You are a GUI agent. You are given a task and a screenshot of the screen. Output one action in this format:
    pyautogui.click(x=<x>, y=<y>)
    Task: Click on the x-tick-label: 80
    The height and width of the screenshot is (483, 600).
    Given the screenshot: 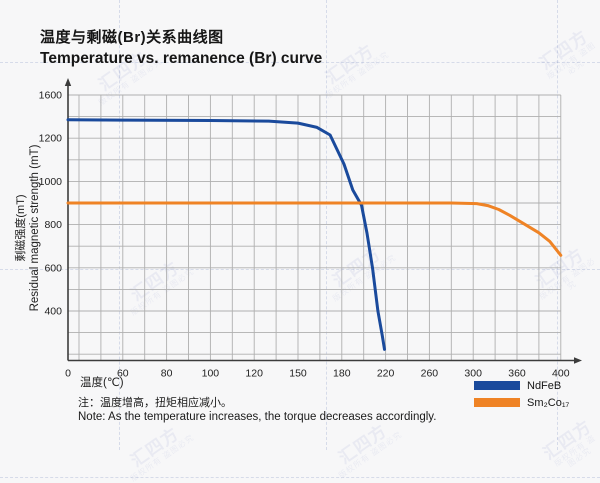 What is the action you would take?
    pyautogui.click(x=167, y=374)
    